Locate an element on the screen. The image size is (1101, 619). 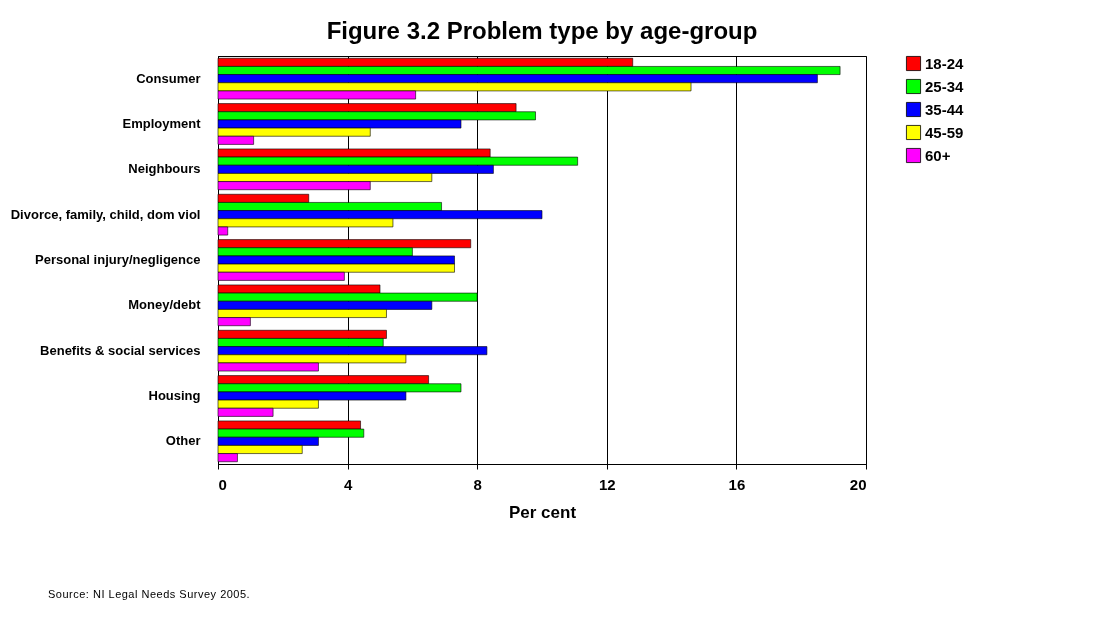
legend-label: 45-59 is located at coordinates (944, 132).